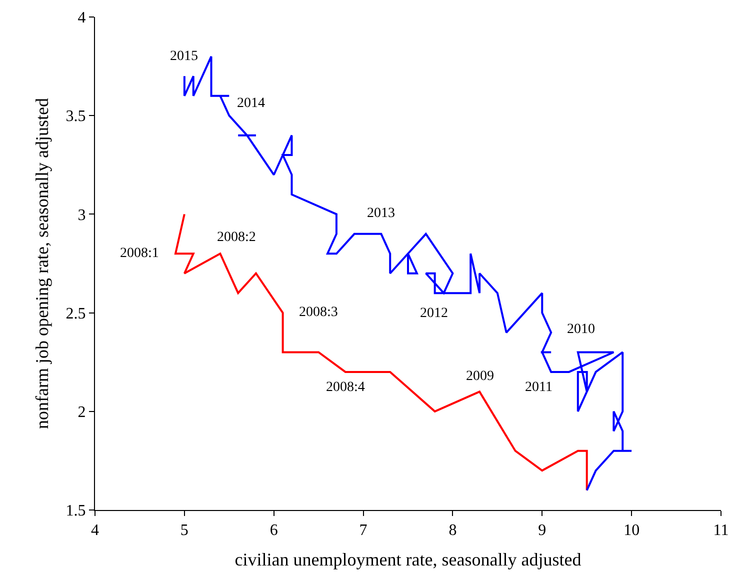 The width and height of the screenshot is (730, 578). I want to click on x-tick-label: 10, so click(632, 531).